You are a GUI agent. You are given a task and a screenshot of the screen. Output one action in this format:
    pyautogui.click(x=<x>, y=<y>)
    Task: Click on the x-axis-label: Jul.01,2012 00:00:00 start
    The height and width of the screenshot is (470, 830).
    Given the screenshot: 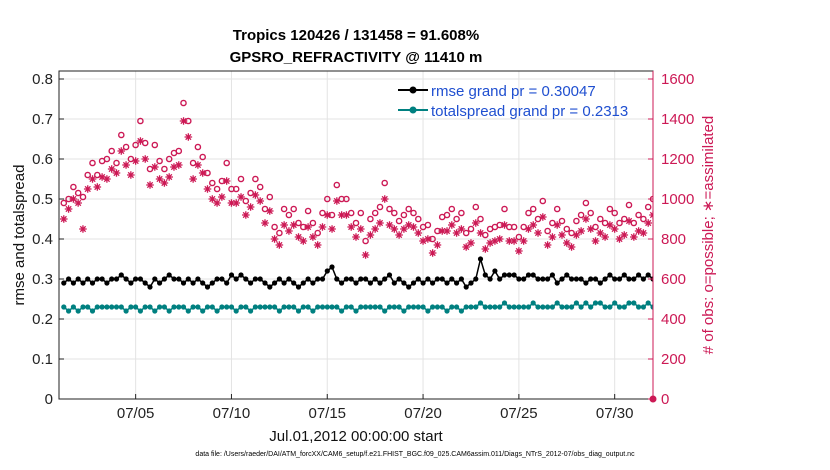 What is the action you would take?
    pyautogui.click(x=356, y=436)
    